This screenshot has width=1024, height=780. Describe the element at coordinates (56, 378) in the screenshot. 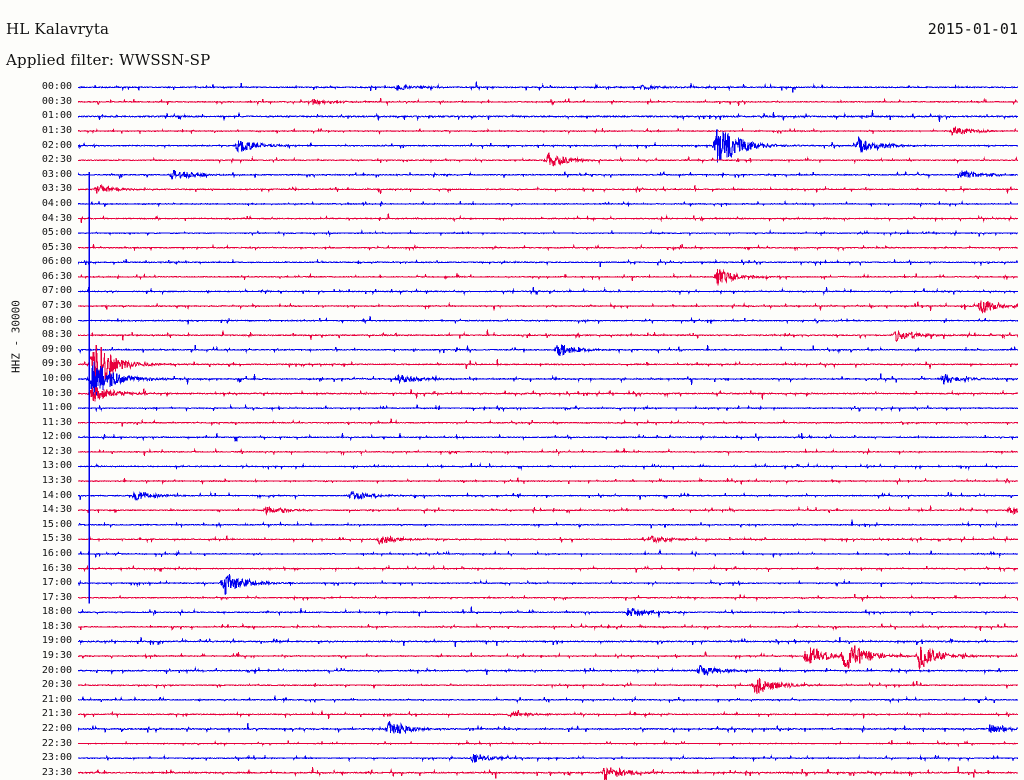

I see `time-tick-label: 10:00` at that location.